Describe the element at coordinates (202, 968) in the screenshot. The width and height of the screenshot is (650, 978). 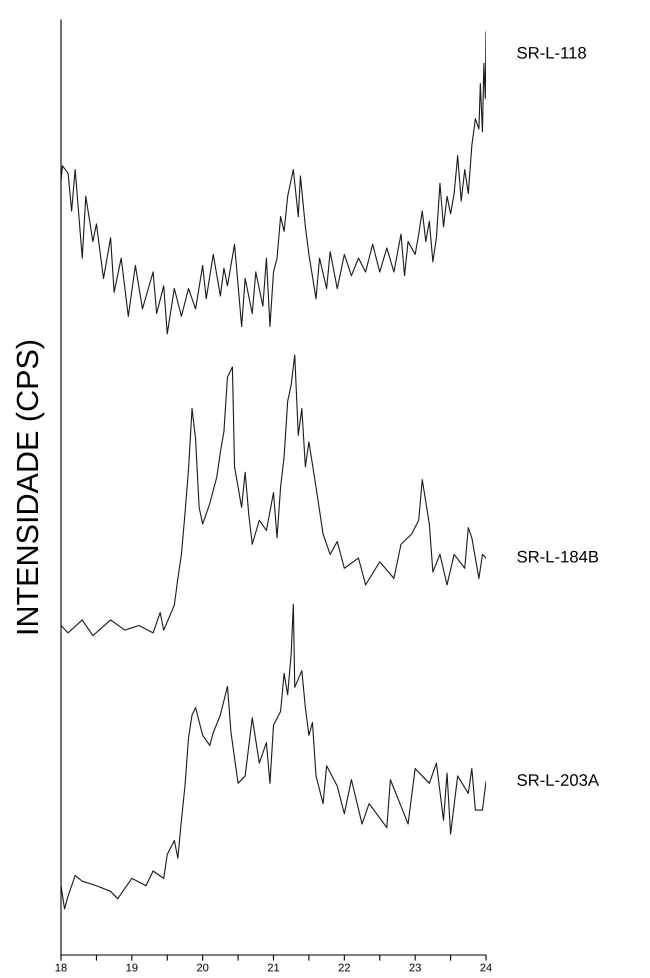
I see `x-tick-label: 20` at that location.